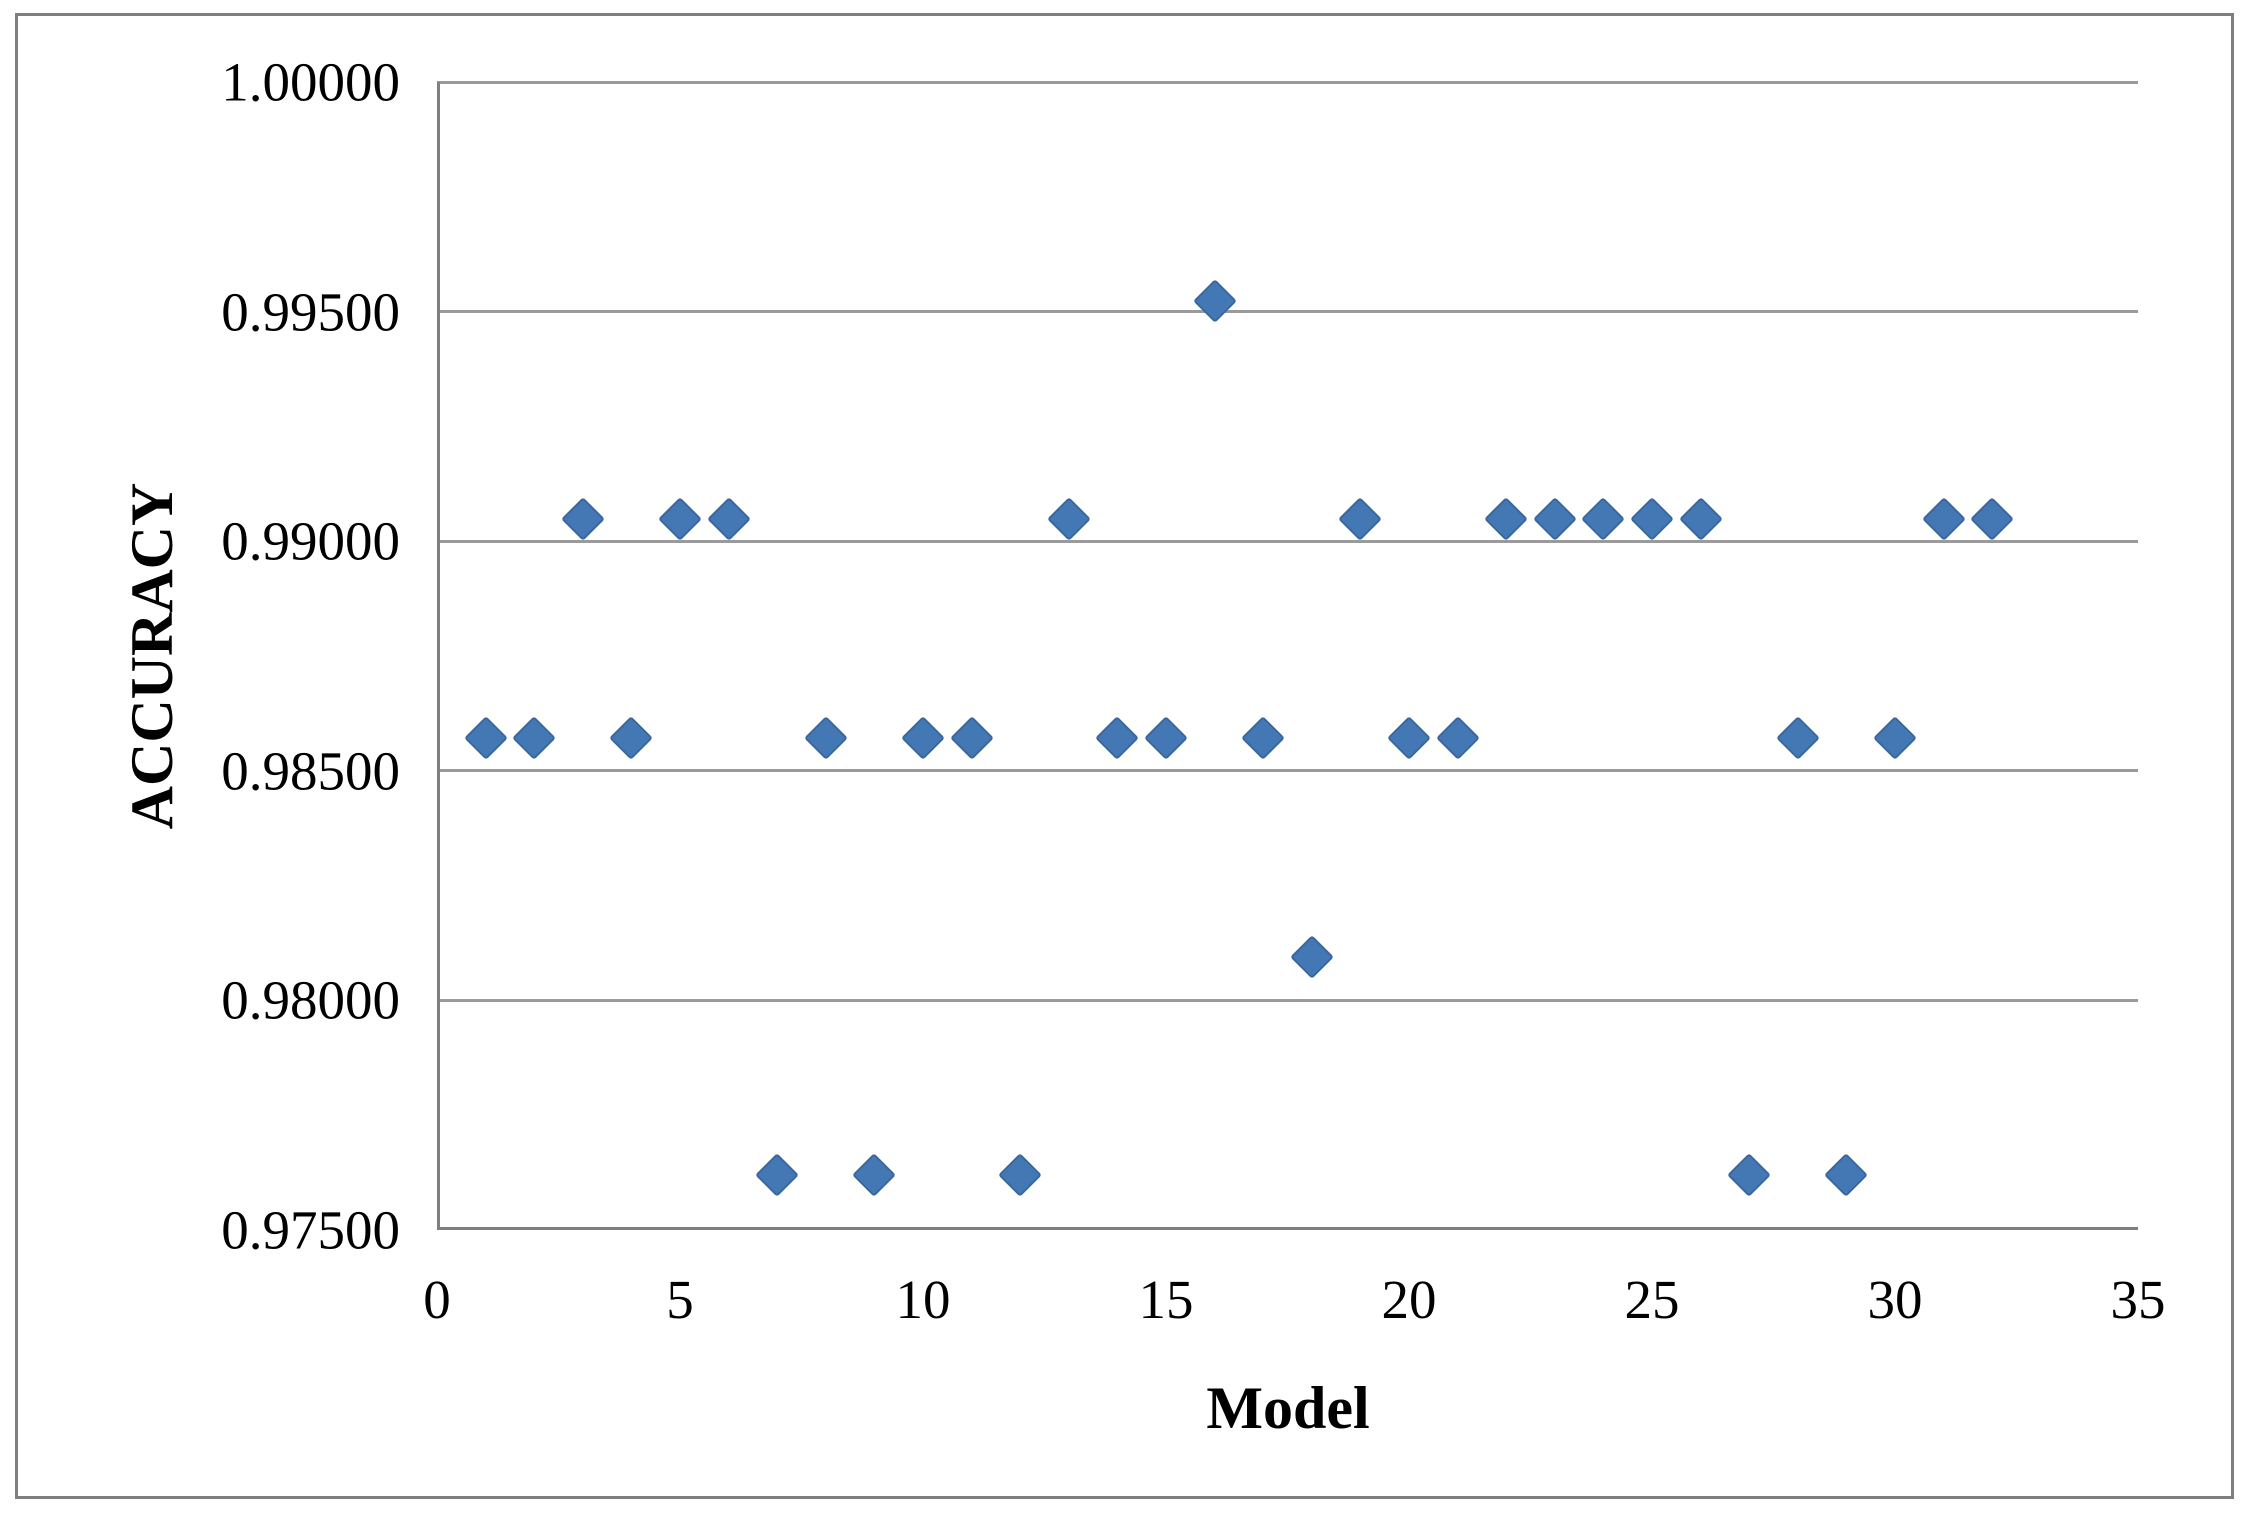 The height and width of the screenshot is (1521, 2255). I want to click on y-tick-label: 0.98500, so click(310, 771).